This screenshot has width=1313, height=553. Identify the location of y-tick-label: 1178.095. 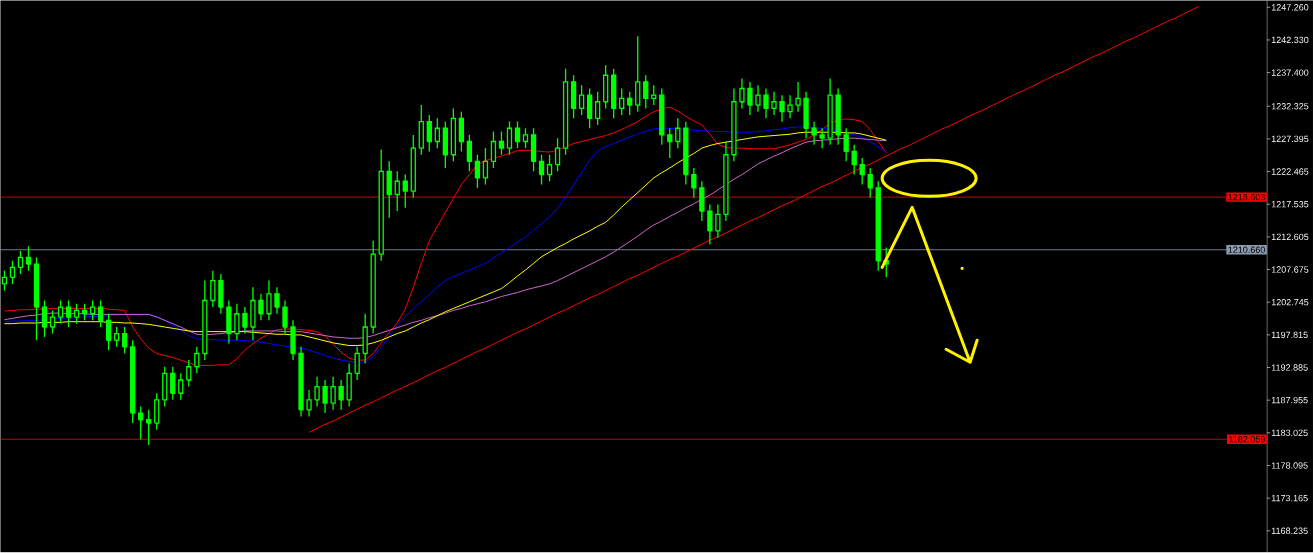
(1289, 465).